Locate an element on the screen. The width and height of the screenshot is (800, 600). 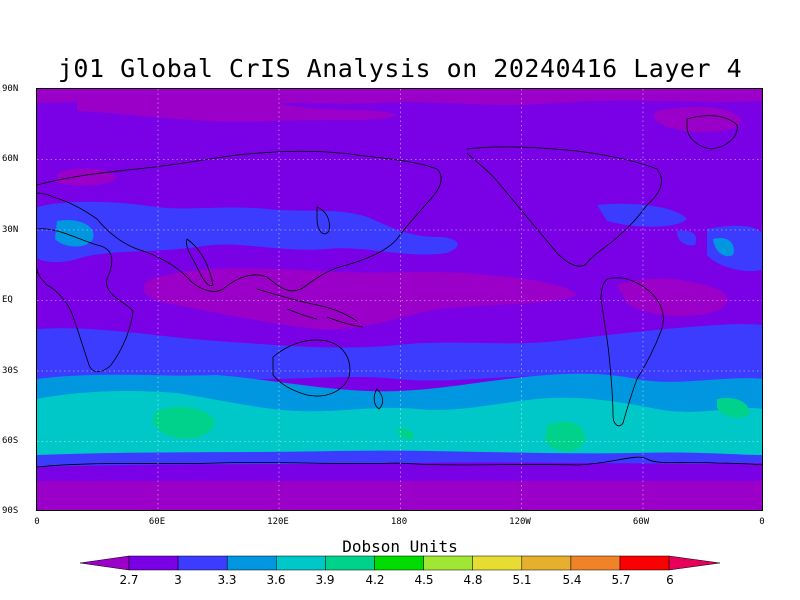
lat-label-eq: EQ is located at coordinates (7, 300).